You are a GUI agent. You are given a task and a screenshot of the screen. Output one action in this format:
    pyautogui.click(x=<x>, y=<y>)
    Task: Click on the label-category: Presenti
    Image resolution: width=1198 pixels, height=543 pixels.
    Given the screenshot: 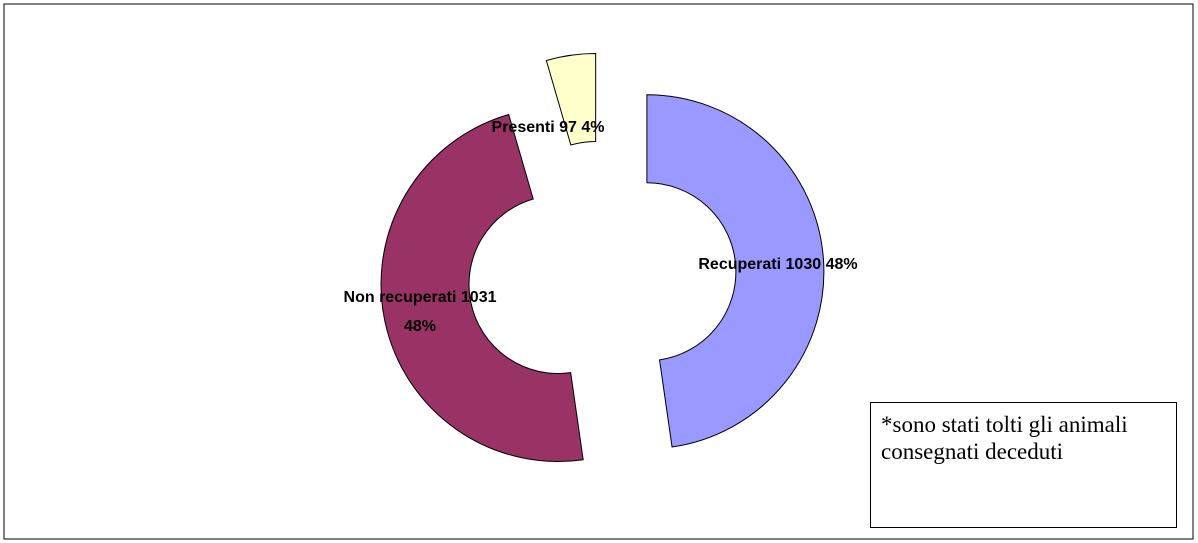 What is the action you would take?
    pyautogui.click(x=523, y=127)
    